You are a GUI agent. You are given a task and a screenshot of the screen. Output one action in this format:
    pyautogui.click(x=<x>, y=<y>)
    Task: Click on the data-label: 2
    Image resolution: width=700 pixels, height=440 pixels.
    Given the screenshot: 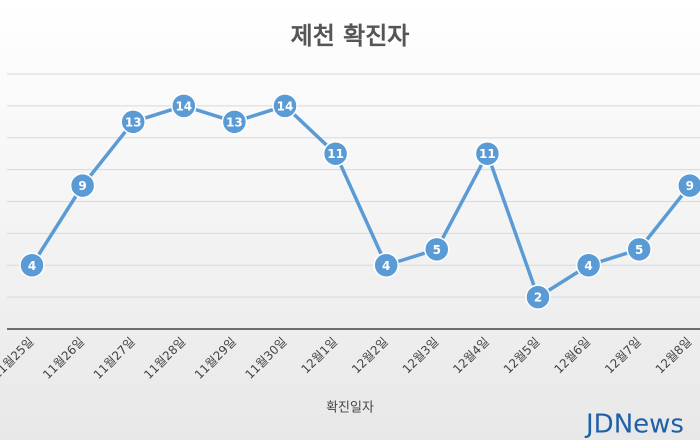 What is the action you would take?
    pyautogui.click(x=538, y=298)
    